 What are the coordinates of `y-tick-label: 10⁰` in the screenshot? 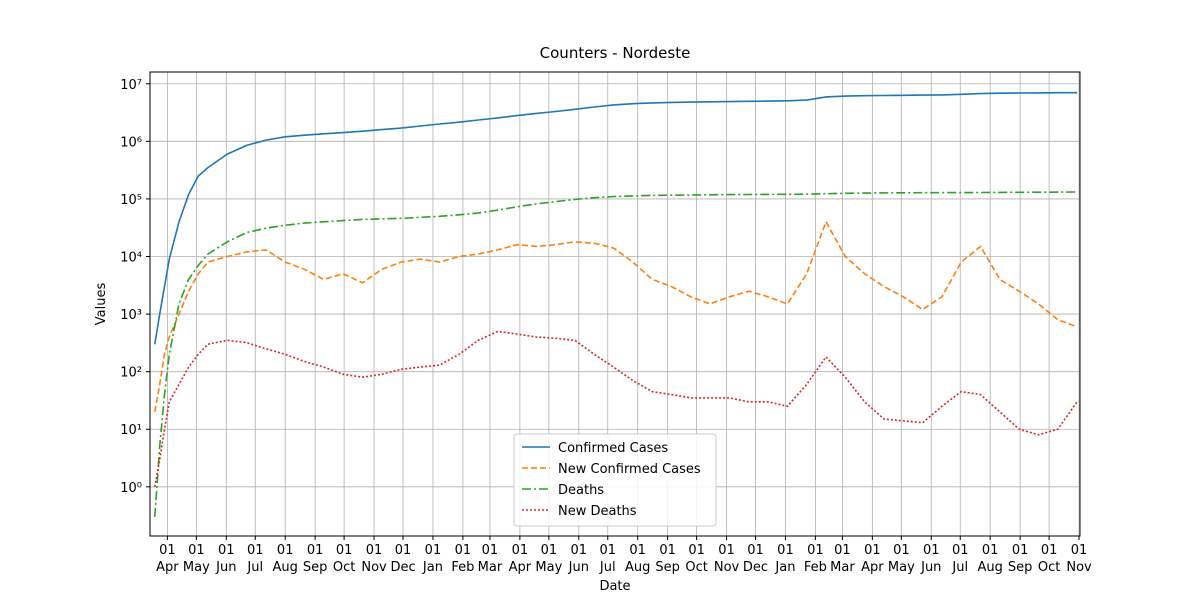 It's located at (131, 488).